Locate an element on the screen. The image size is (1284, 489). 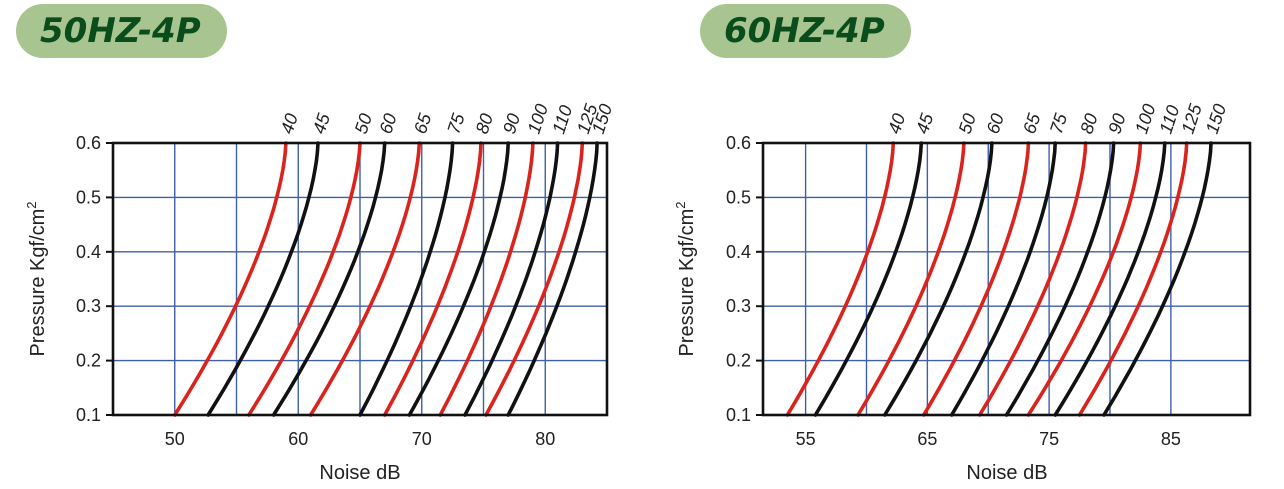
series-label-110: 110 is located at coordinates (562, 119).